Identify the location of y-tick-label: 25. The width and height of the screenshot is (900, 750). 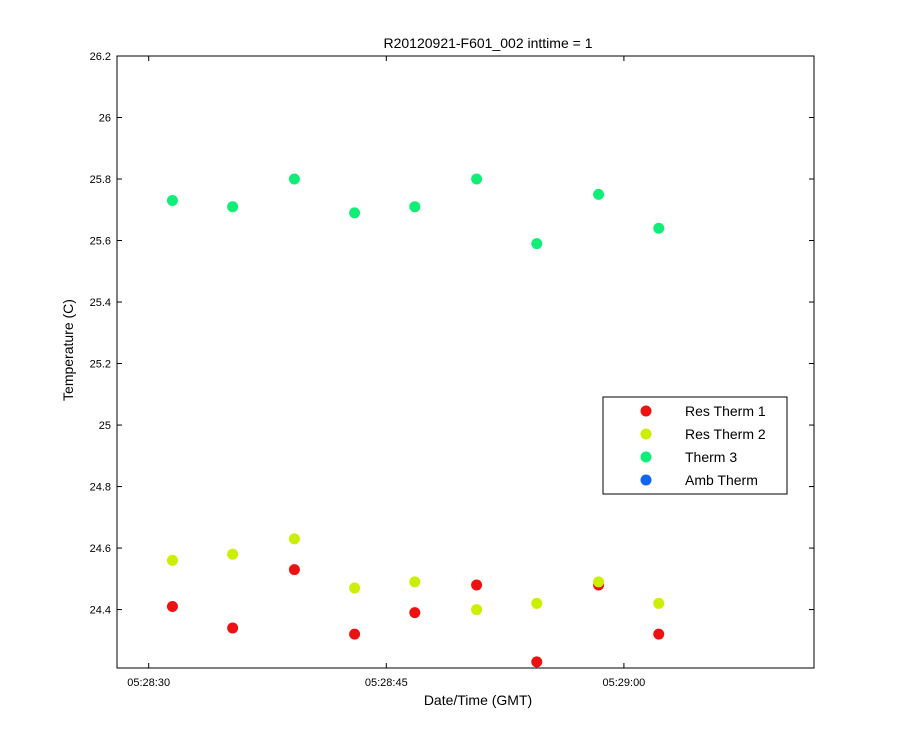
(105, 426).